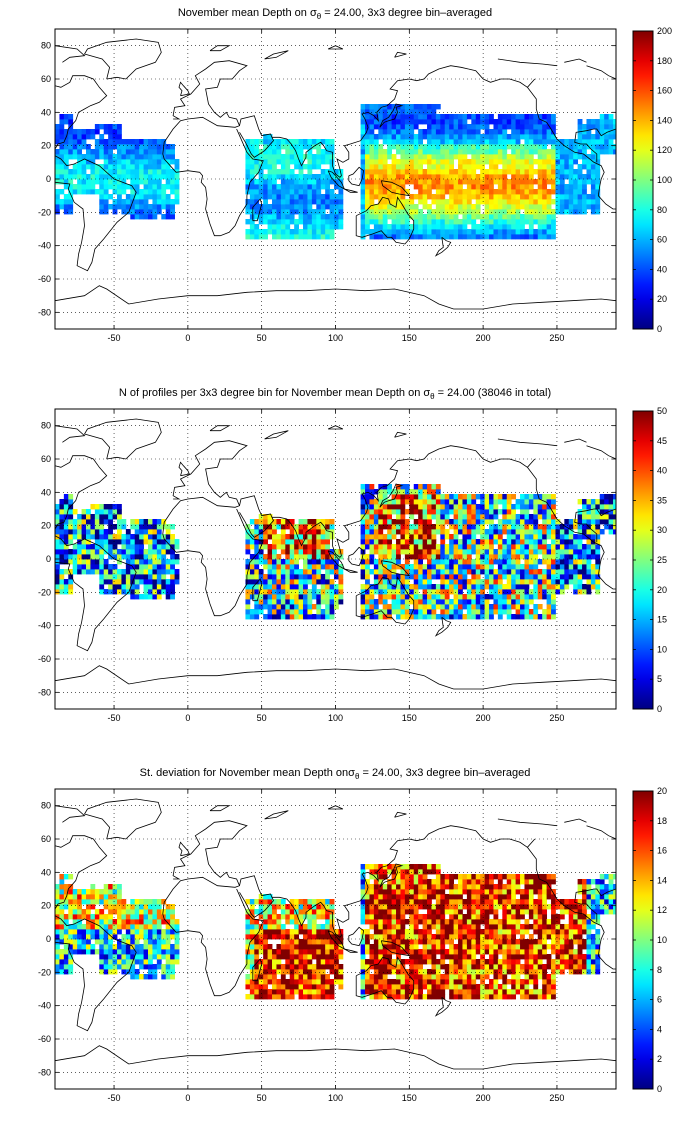  Describe the element at coordinates (662, 530) in the screenshot. I see `colorbar-tick-label: 30` at that location.